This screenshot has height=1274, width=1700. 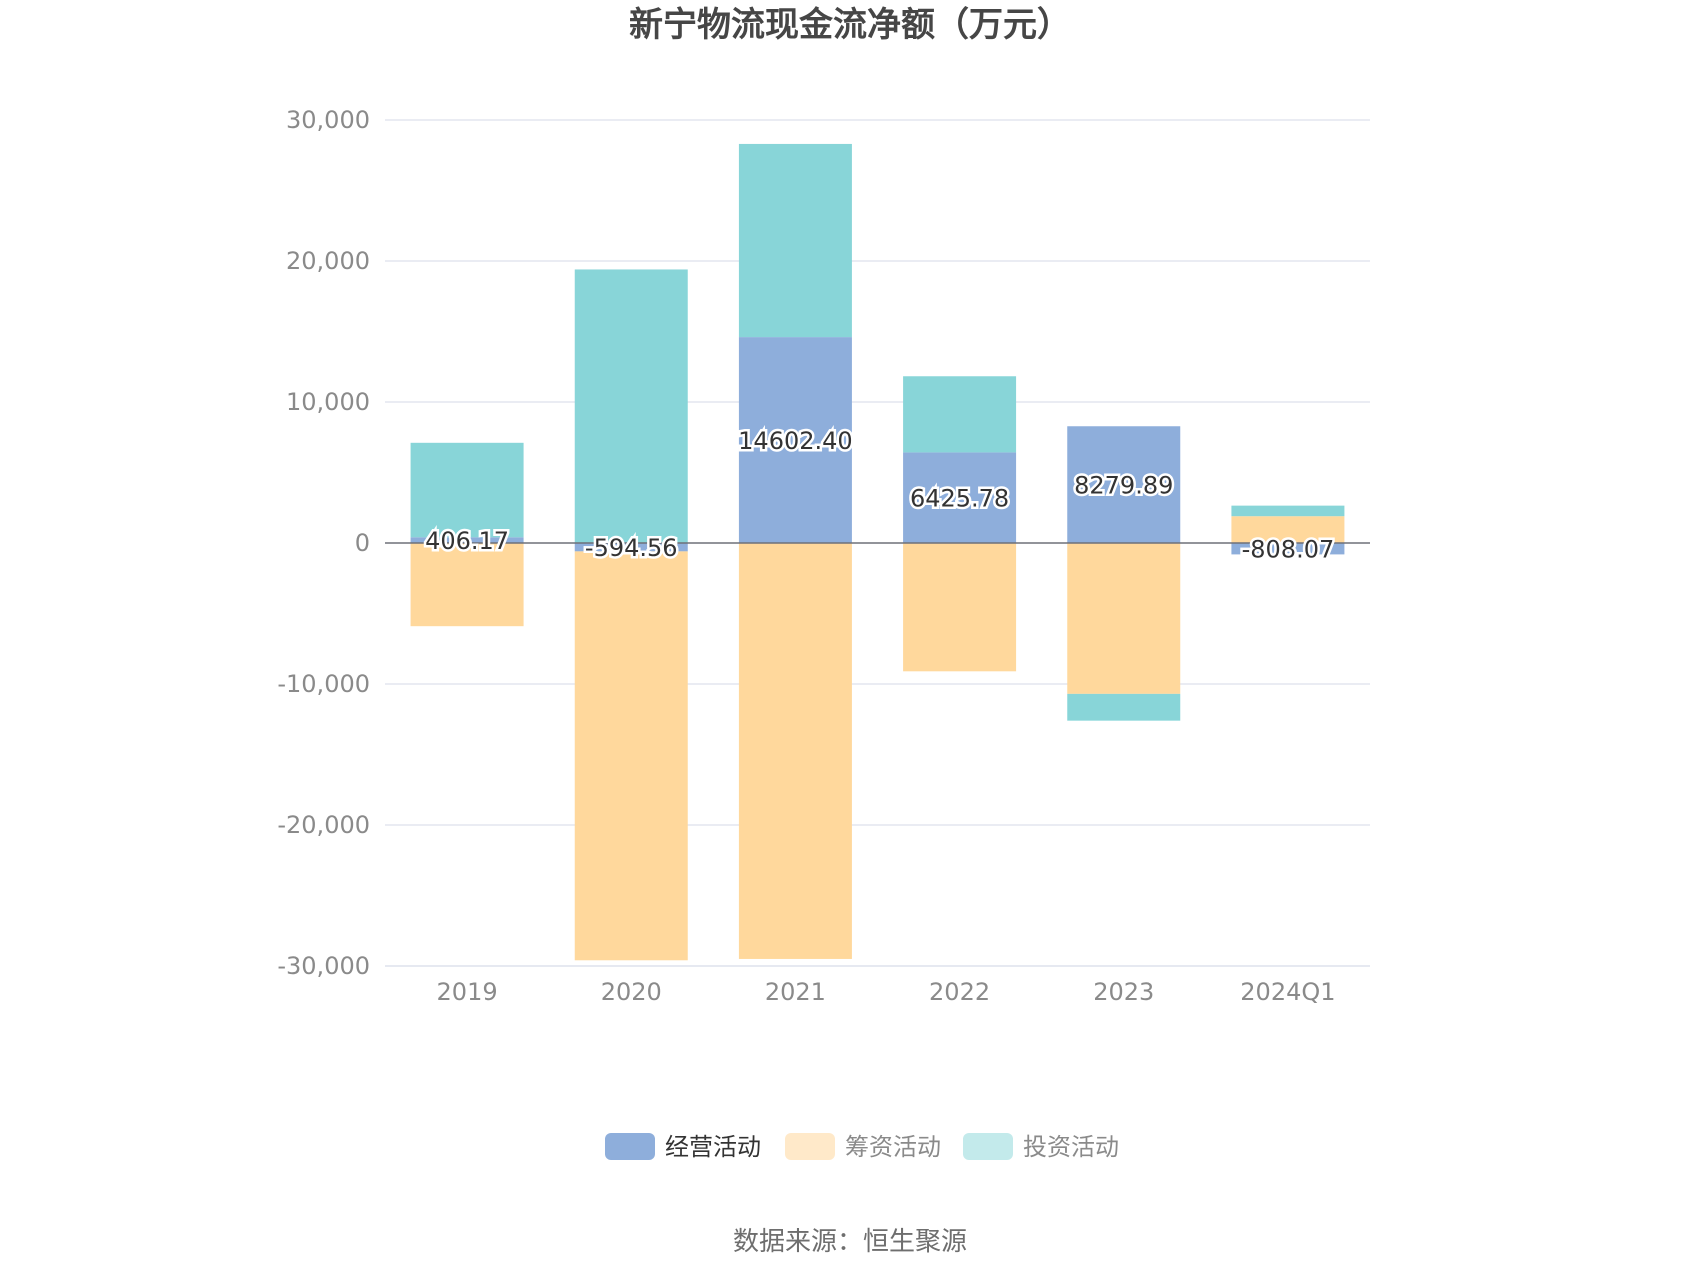 I want to click on y-tick-label: 20,000, so click(x=328, y=261).